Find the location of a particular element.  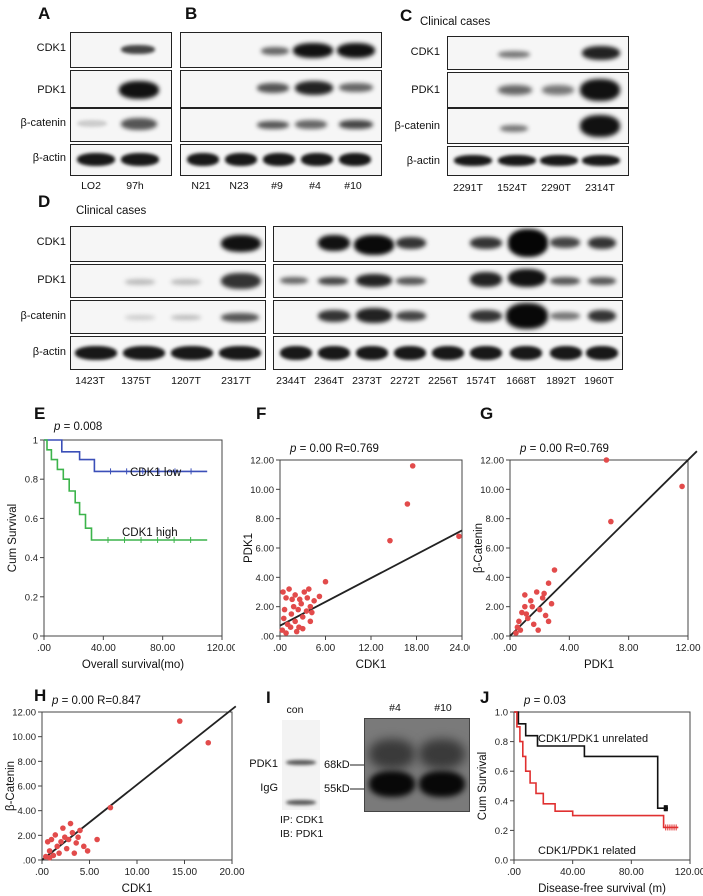

lane-label: 2317T is located at coordinates (236, 381).